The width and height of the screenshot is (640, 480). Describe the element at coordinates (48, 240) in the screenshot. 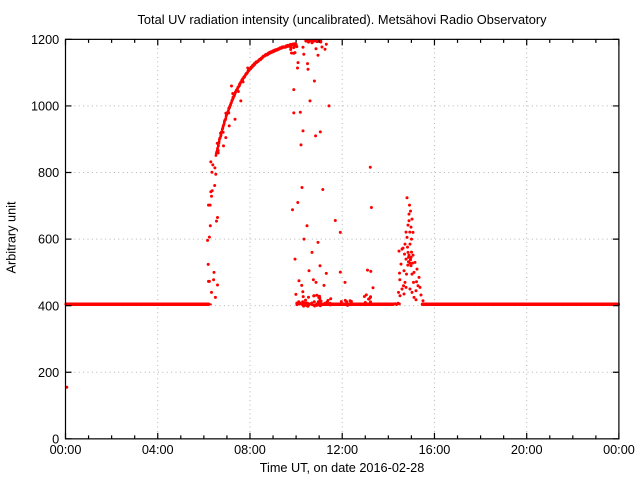

I see `svg-text: 600` at that location.